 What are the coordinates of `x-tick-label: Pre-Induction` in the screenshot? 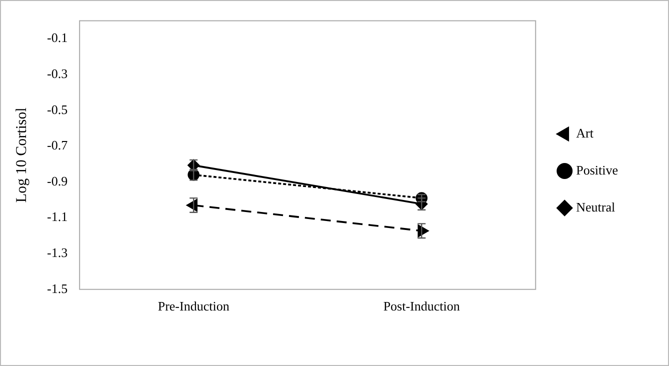 It's located at (194, 306).